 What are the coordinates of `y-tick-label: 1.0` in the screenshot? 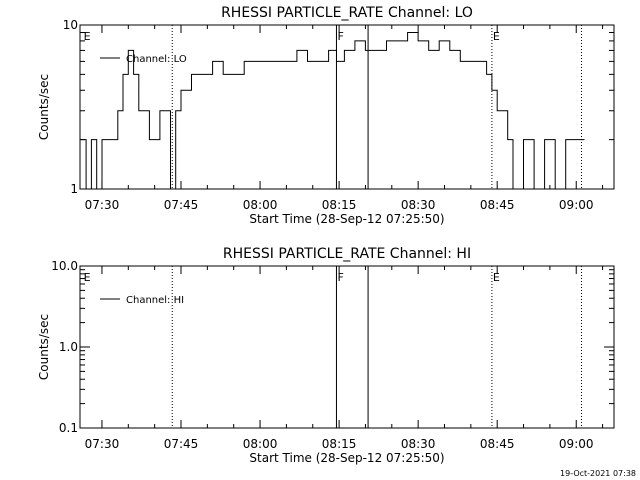 It's located at (68, 347).